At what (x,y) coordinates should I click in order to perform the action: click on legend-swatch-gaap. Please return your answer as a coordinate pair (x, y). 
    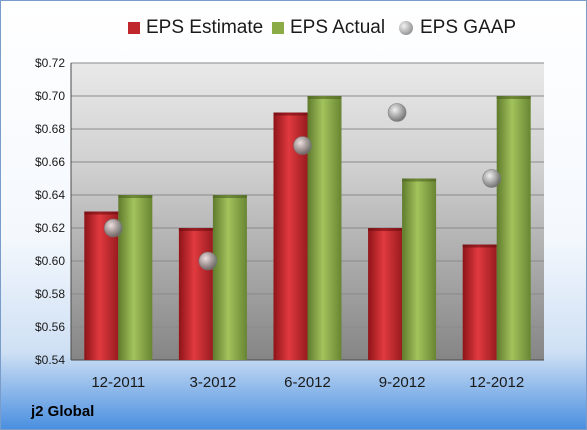
    Looking at the image, I should click on (406, 28).